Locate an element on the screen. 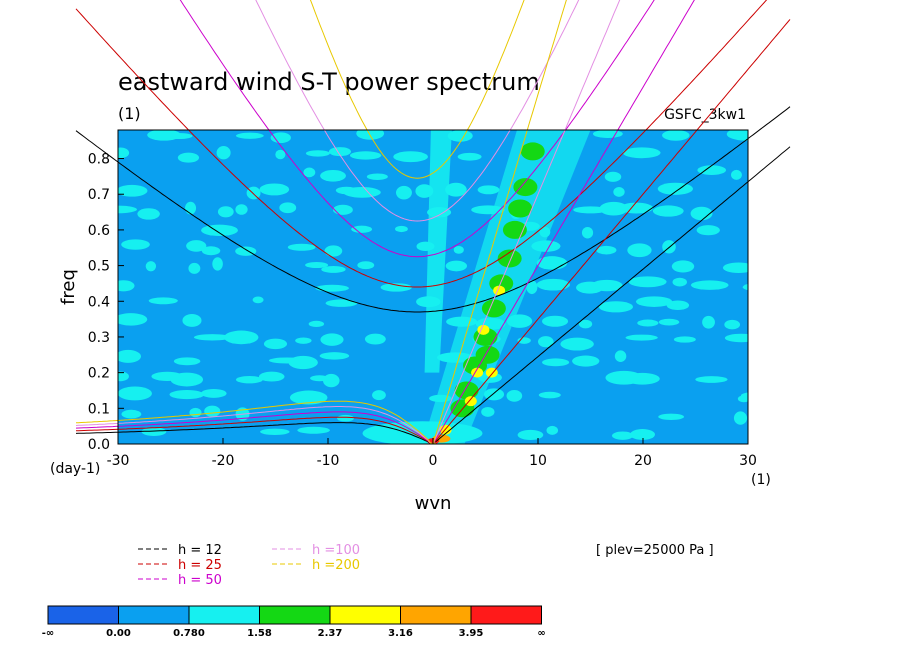 The image size is (904, 654). field-green-blob is located at coordinates (493, 308).